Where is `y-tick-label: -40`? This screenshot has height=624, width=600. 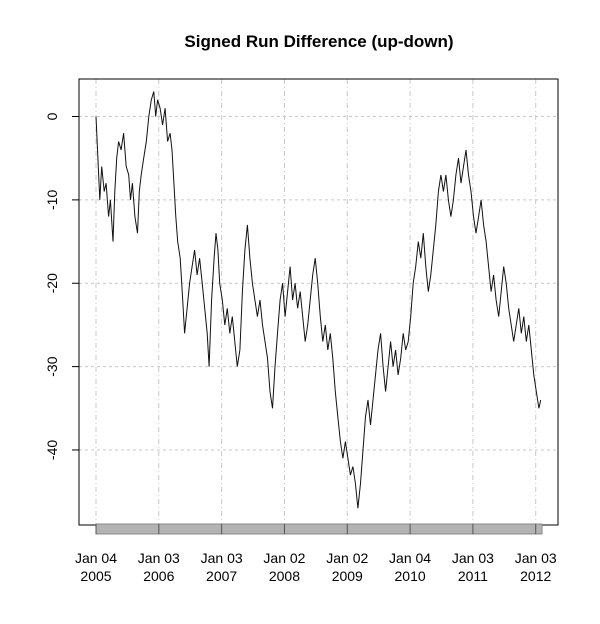
y-tick-label: -40 is located at coordinates (52, 450).